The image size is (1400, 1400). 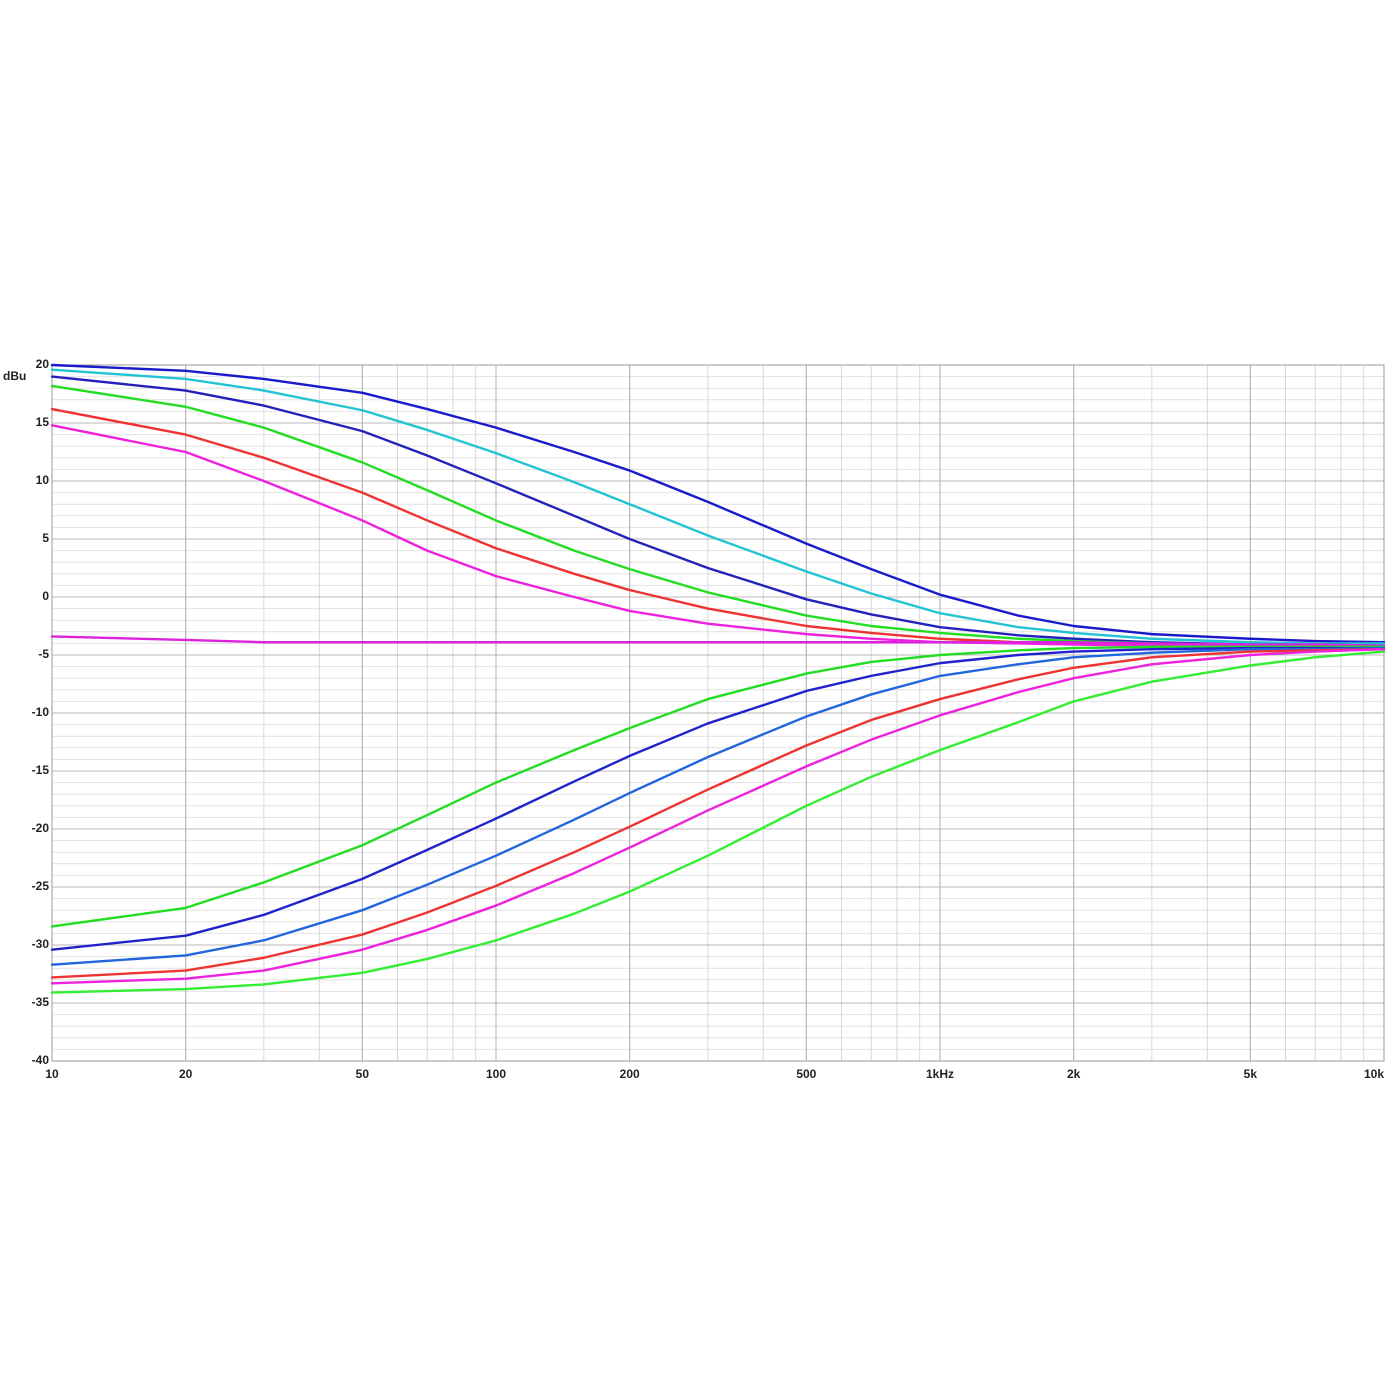 I want to click on y-tick-label: -35, so click(x=41, y=1002).